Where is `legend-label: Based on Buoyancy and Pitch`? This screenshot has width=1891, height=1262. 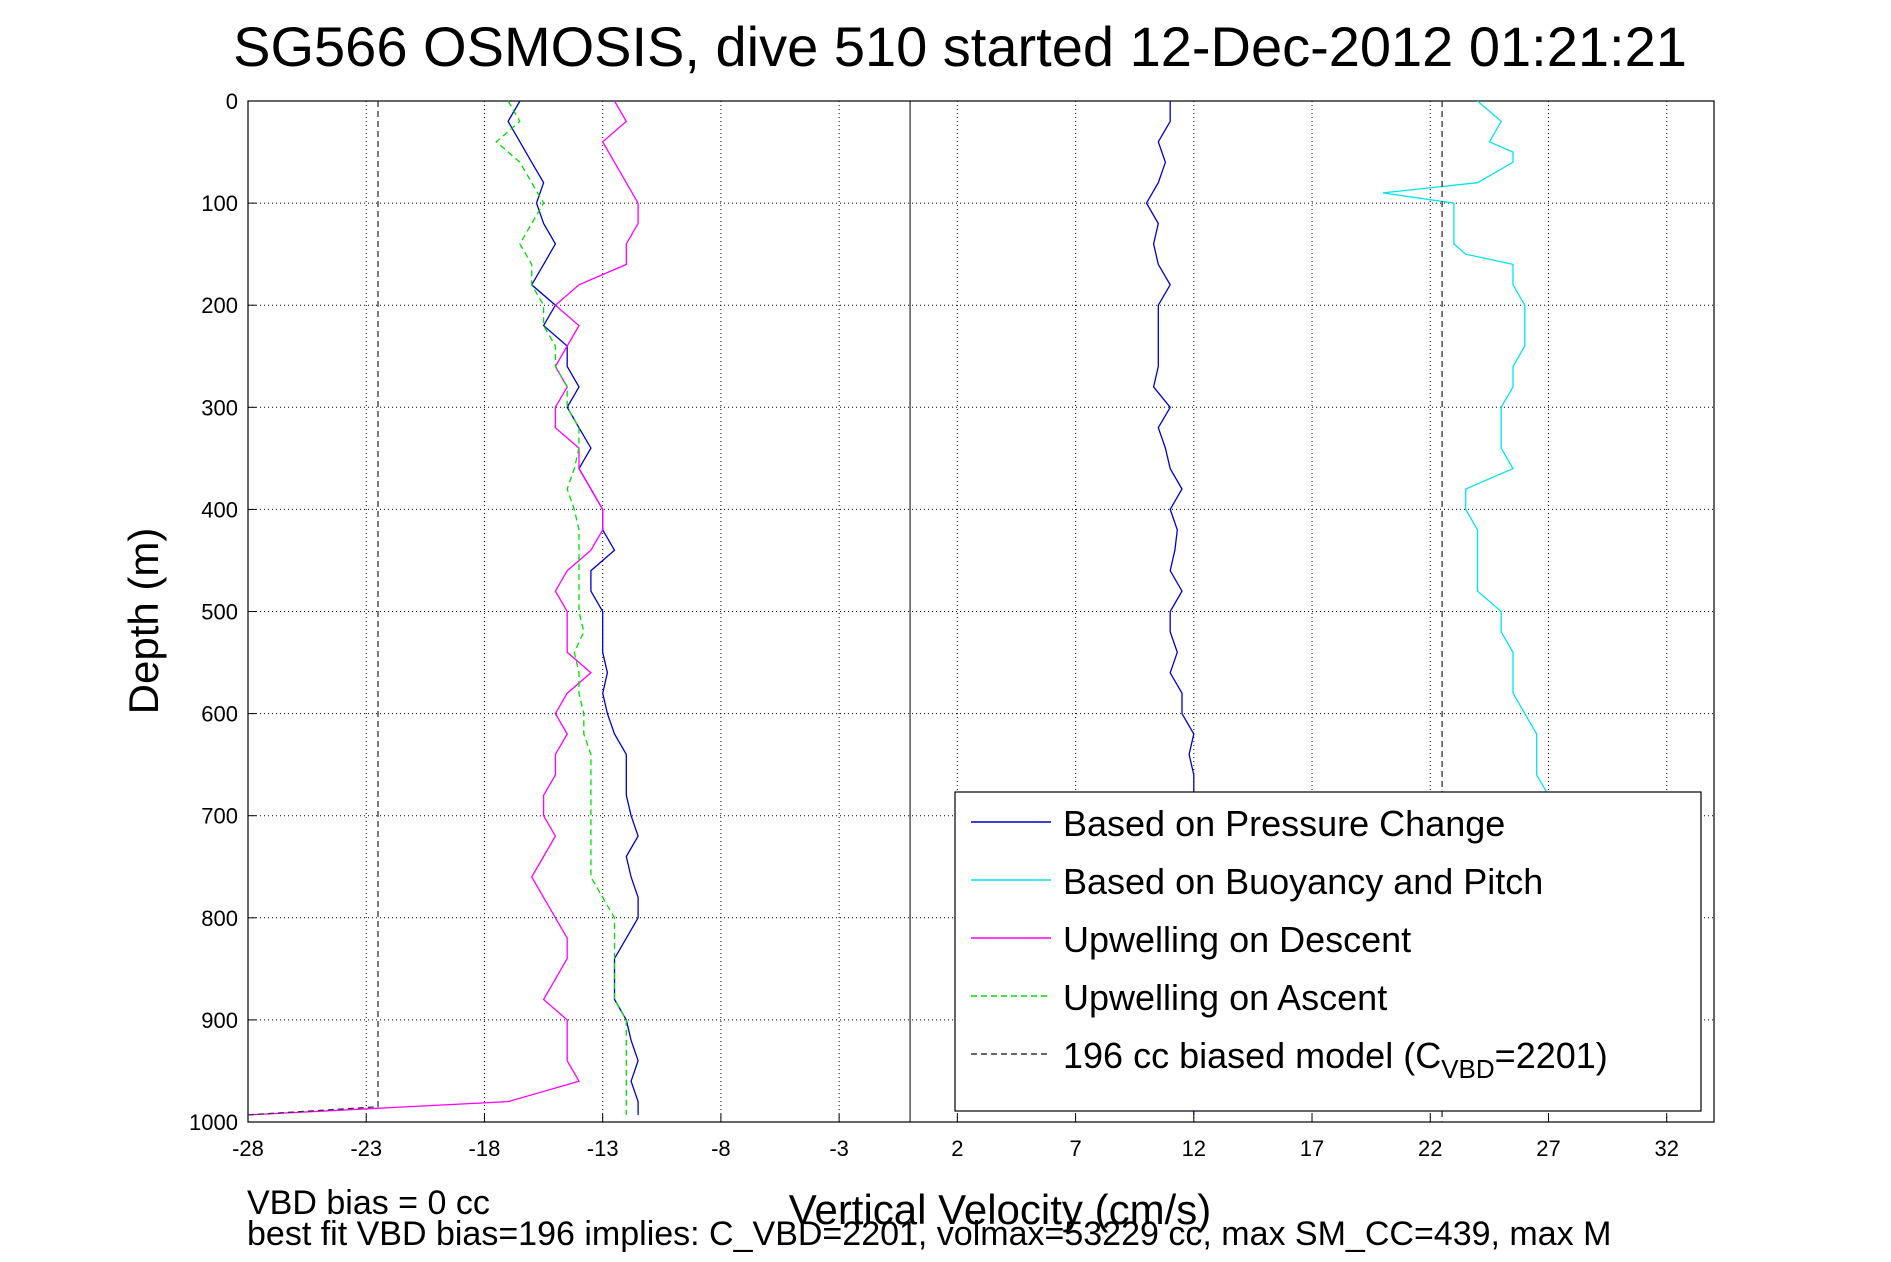
legend-label: Based on Buoyancy and Pitch is located at coordinates (1303, 881).